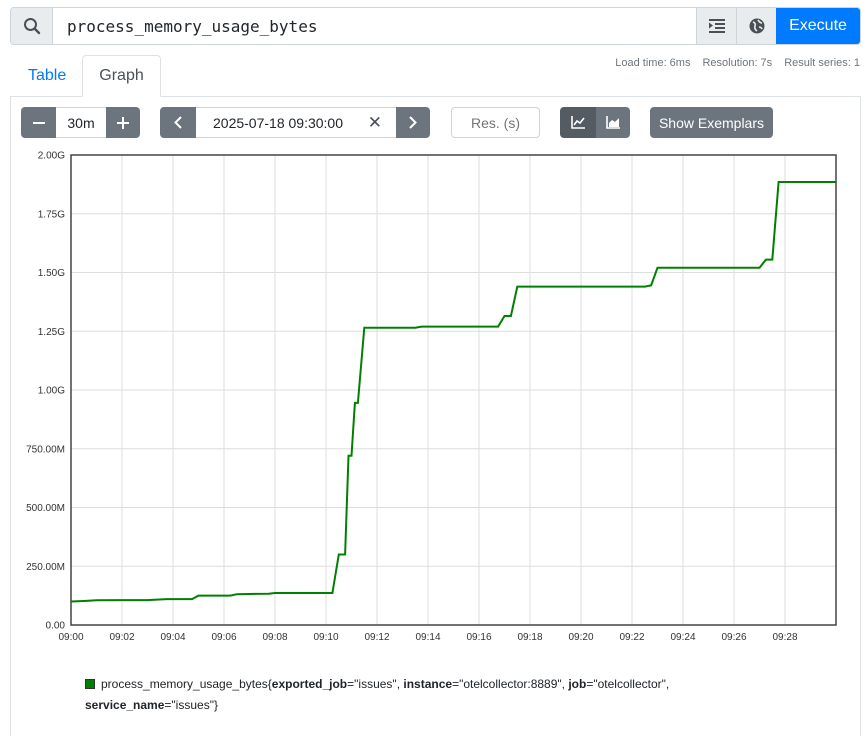 The height and width of the screenshot is (736, 866). Describe the element at coordinates (32, 26) in the screenshot. I see `search-icon` at that location.